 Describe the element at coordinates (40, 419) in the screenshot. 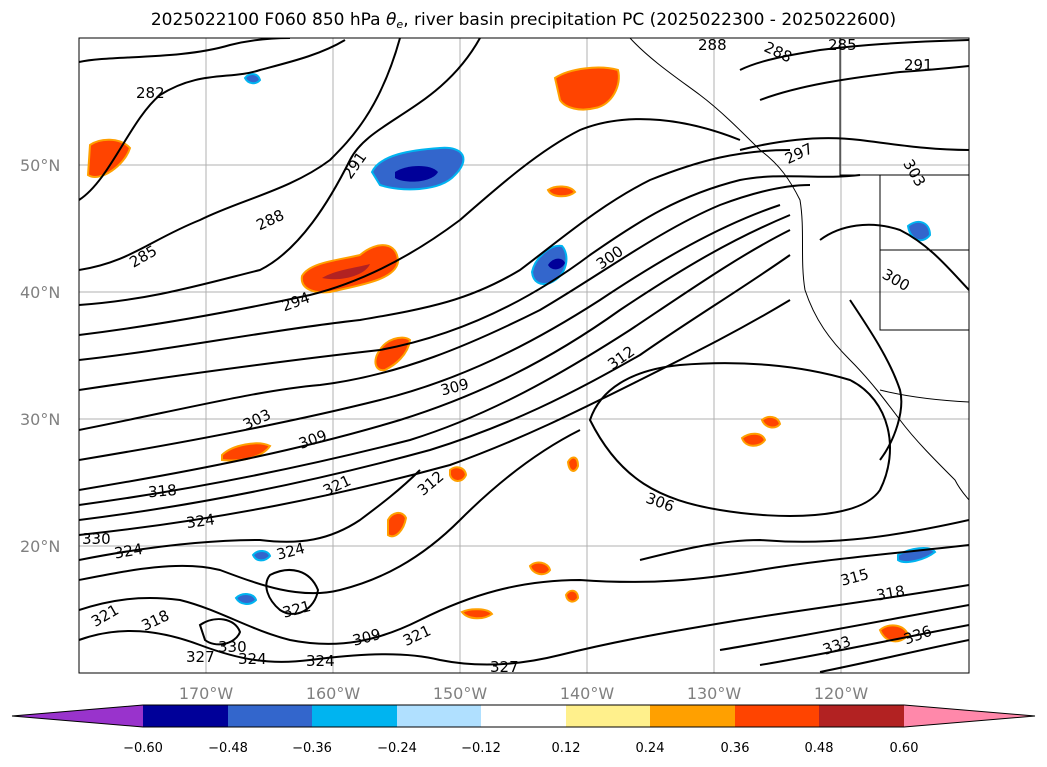

I see `lat-label: 30°N` at that location.